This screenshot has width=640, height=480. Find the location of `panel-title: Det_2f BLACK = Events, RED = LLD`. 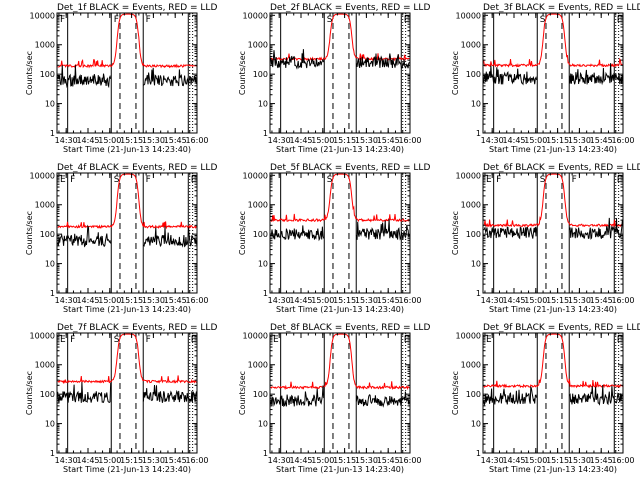

panel-title: Det_2f BLACK = Events, RED = LLD is located at coordinates (350, 8).